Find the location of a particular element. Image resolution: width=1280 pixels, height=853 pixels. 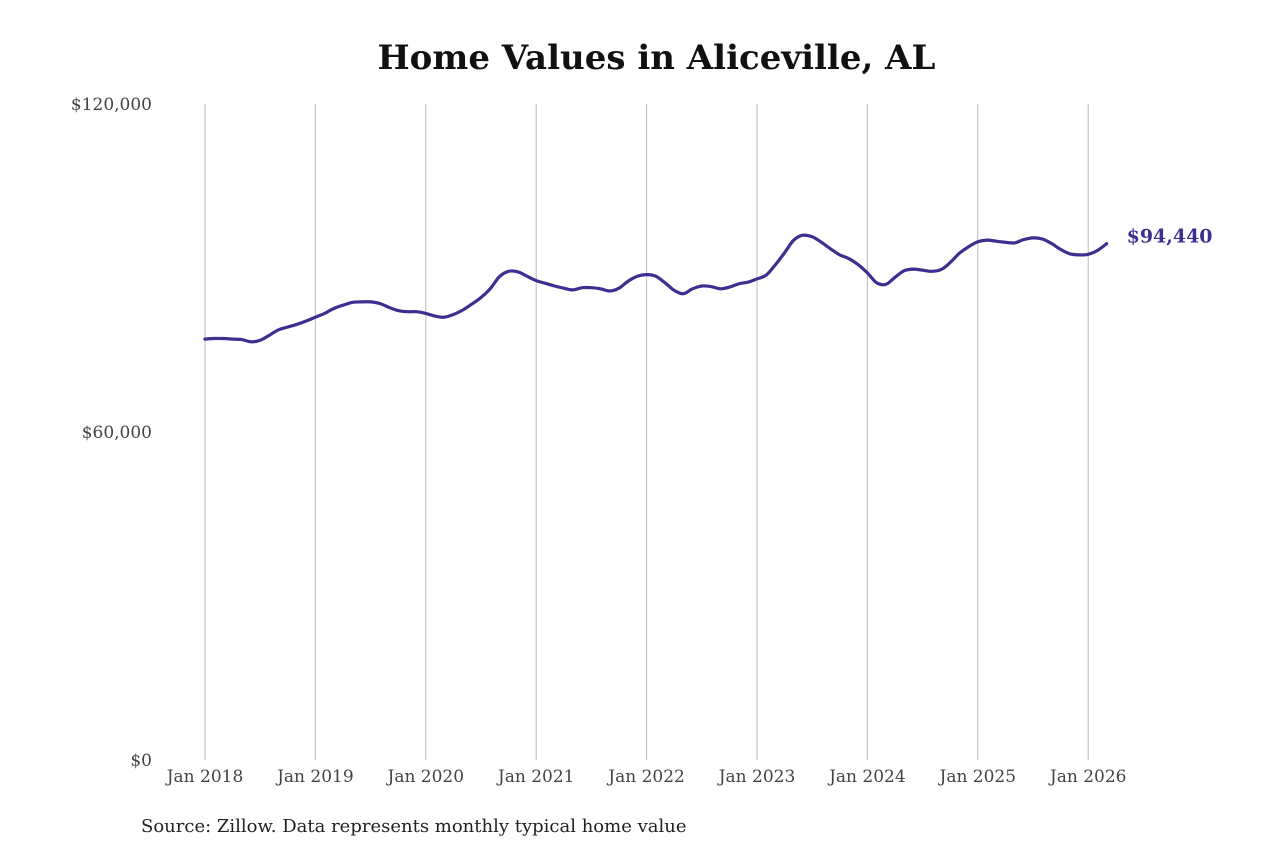

y-tick-label: $120,000 is located at coordinates (111, 105).